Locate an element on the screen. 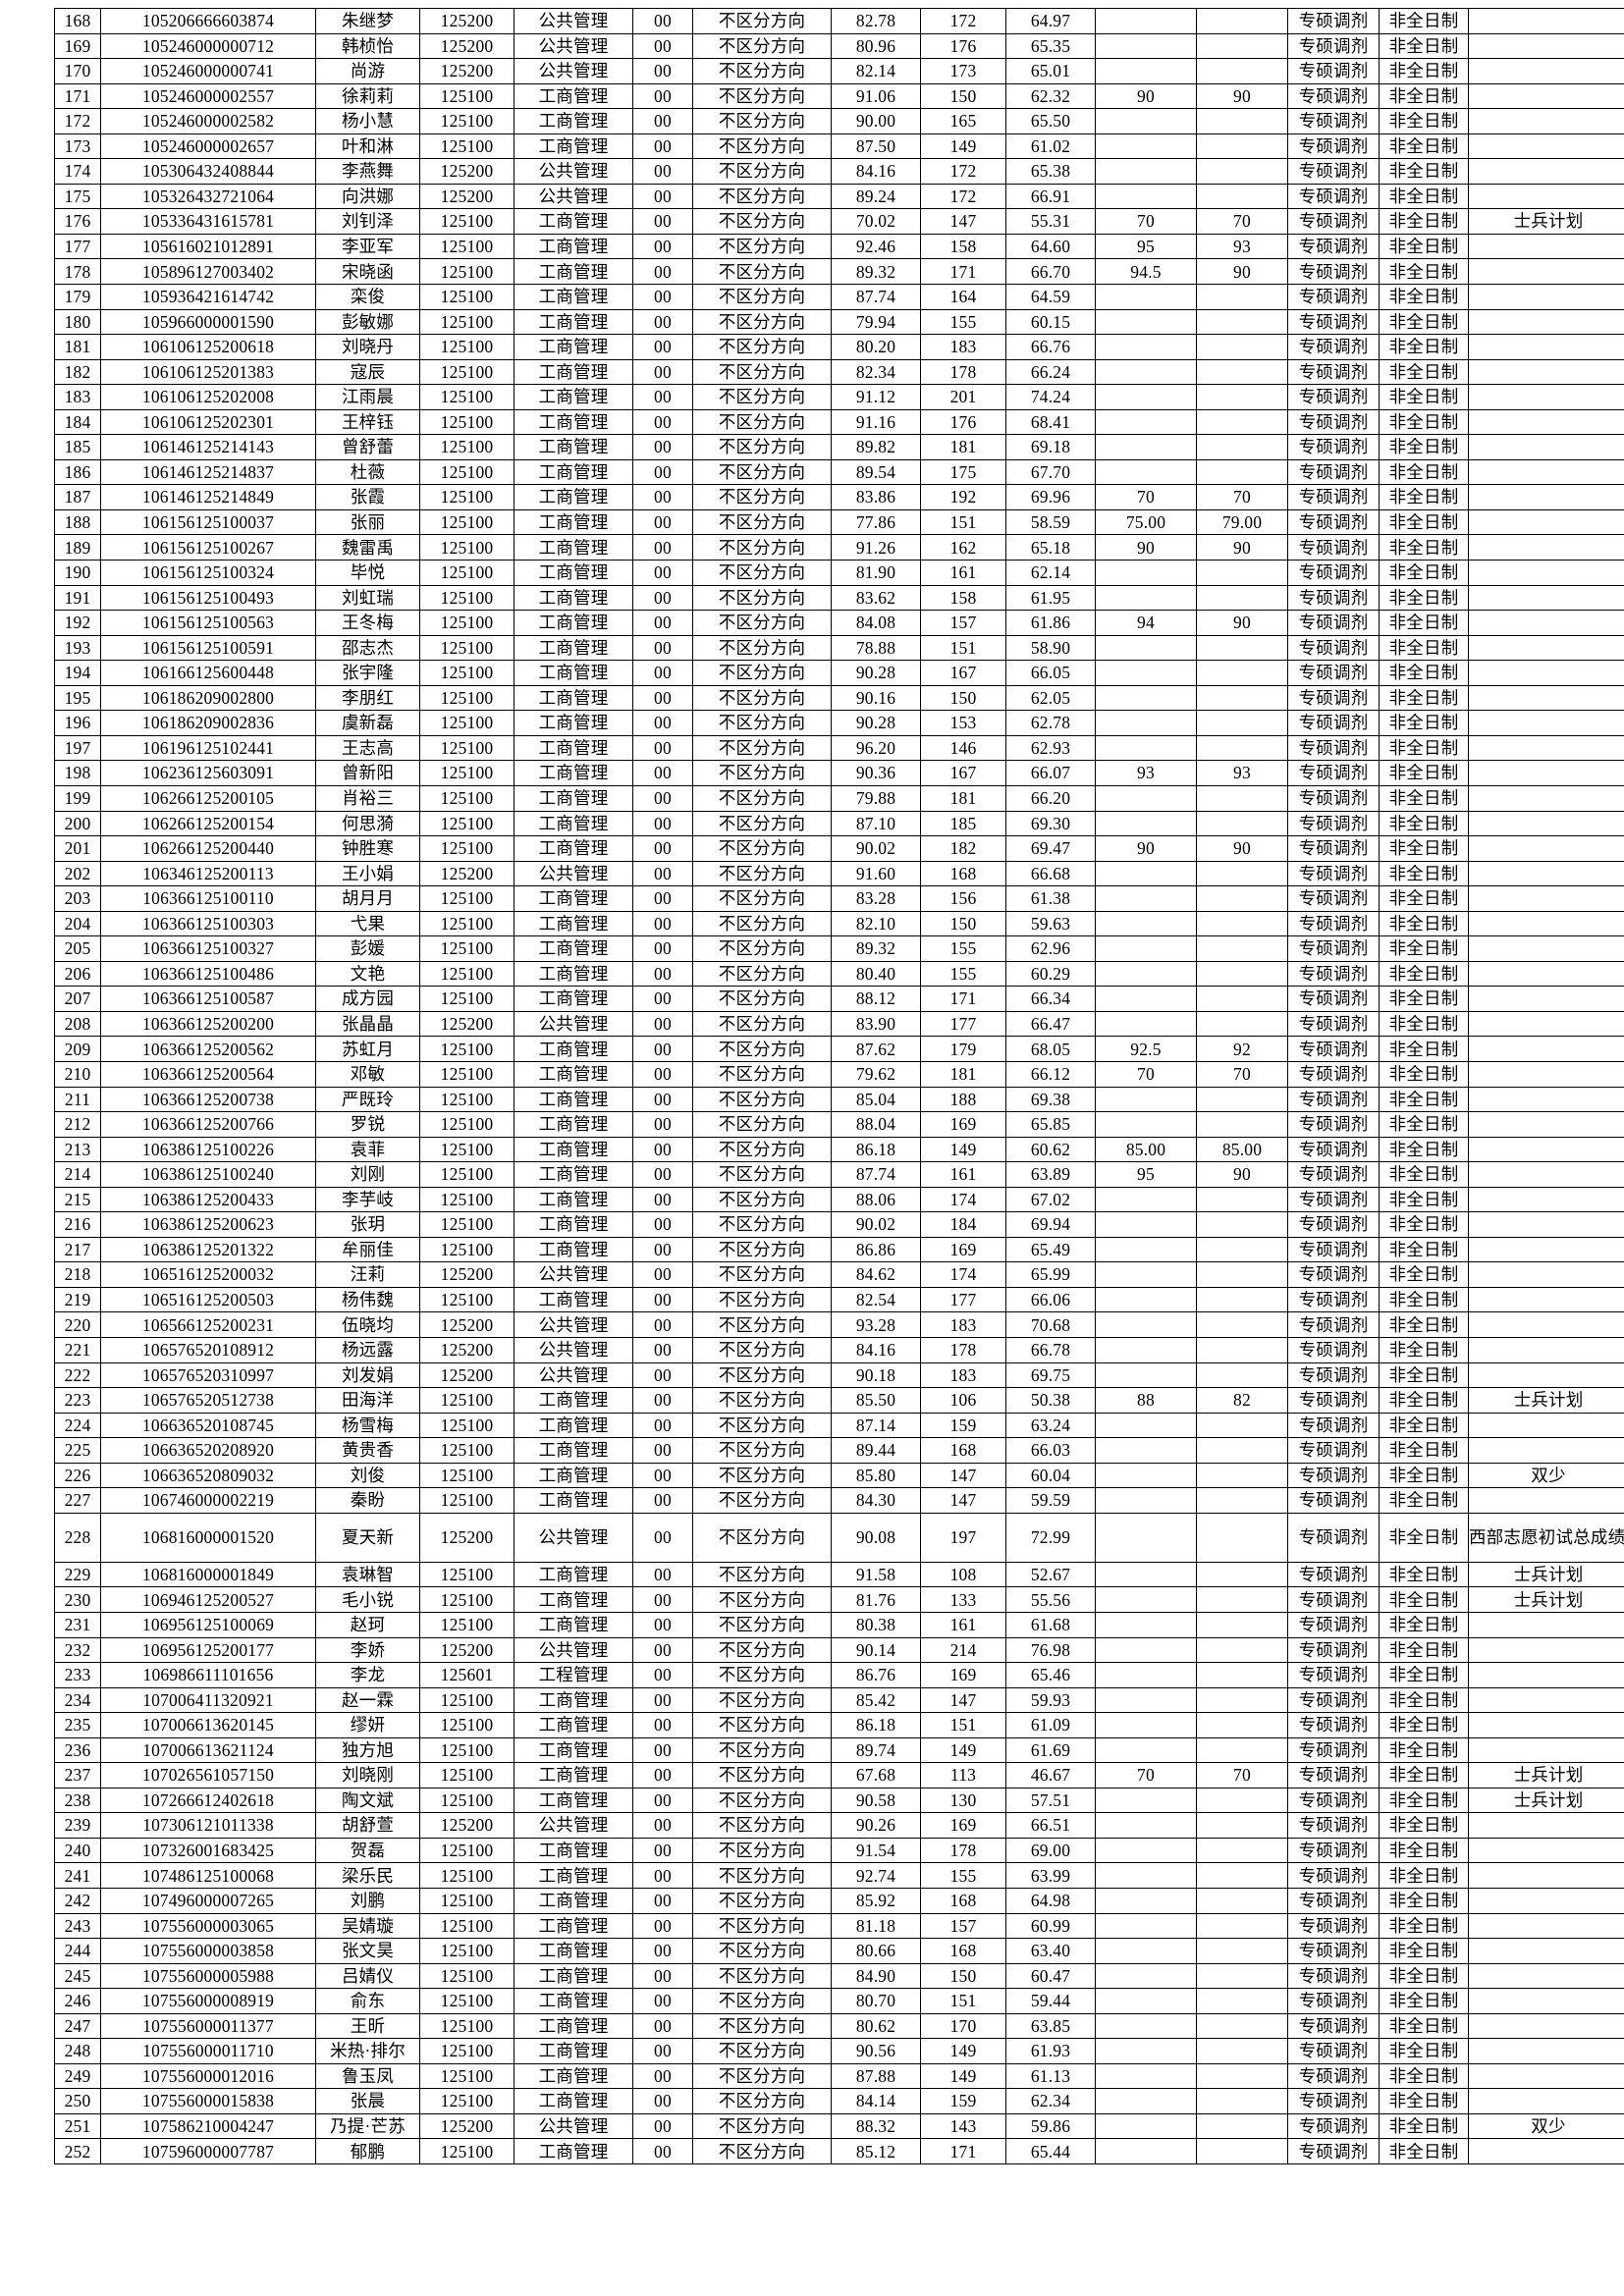 This screenshot has width=1624, height=2296. cell-score-total-initial: 159 is located at coordinates (963, 1425).